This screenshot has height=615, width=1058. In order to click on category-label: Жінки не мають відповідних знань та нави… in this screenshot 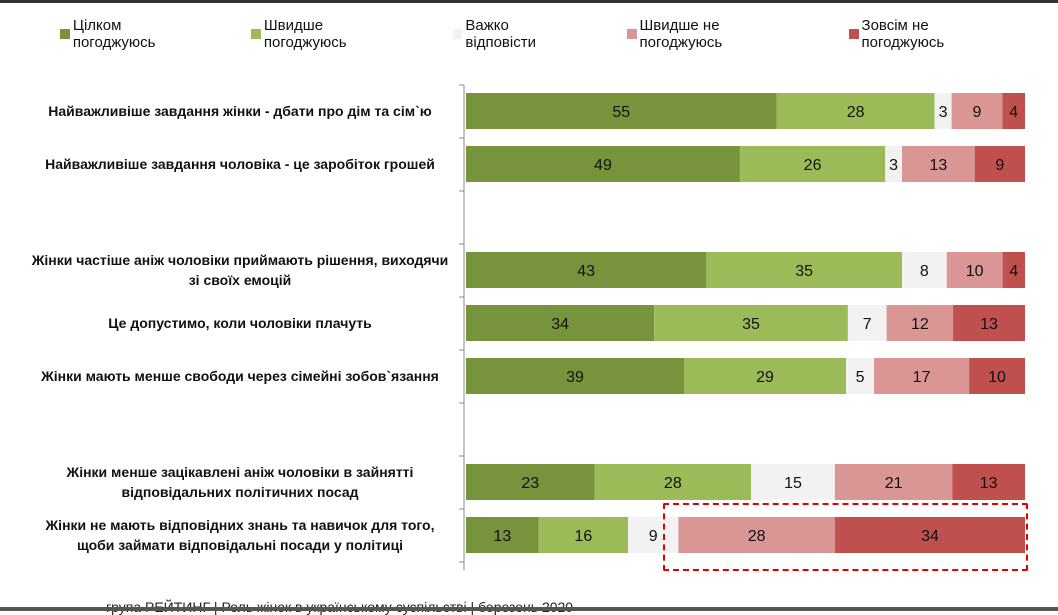, I will do `click(240, 535)`.